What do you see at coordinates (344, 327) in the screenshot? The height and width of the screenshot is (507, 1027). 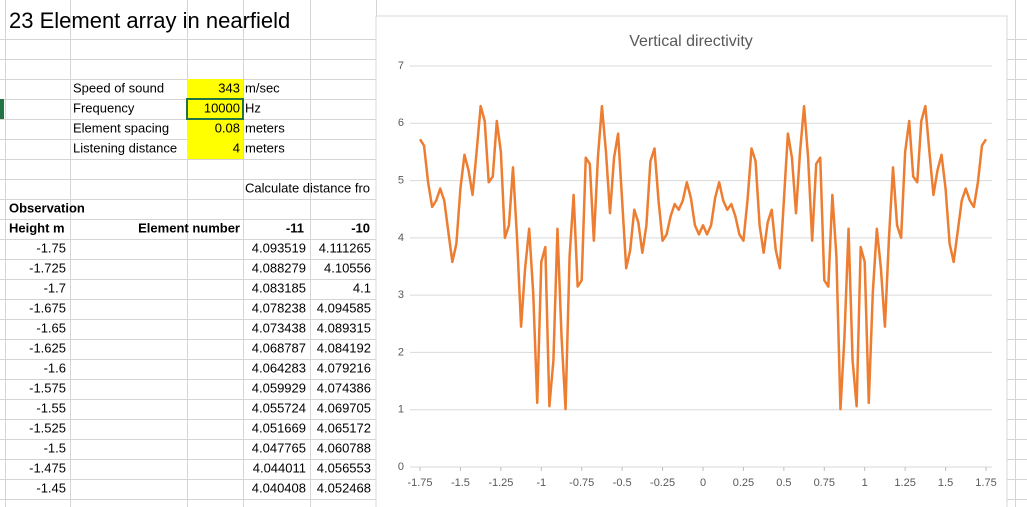 I see `distance-cell: 4.089315` at bounding box center [344, 327].